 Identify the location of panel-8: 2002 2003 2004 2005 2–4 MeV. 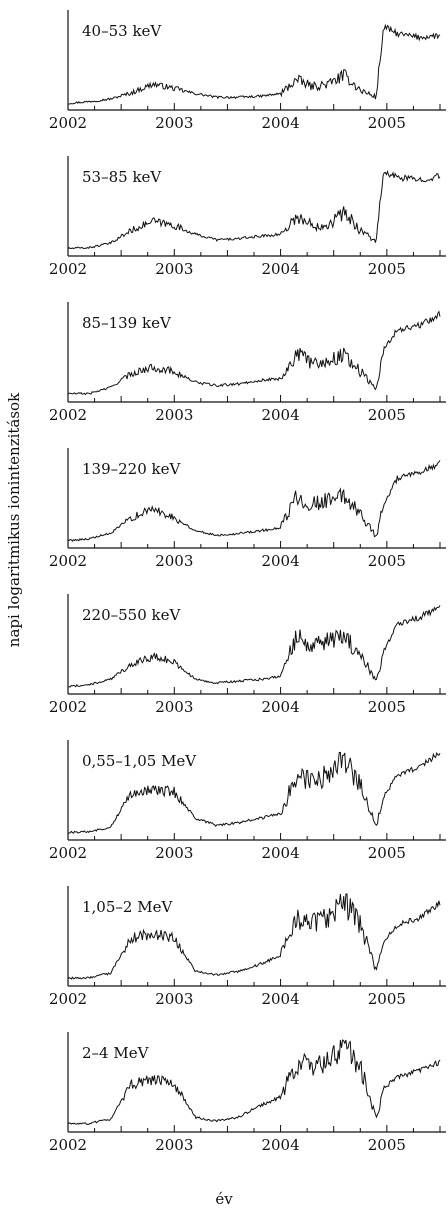
(247, 1093).